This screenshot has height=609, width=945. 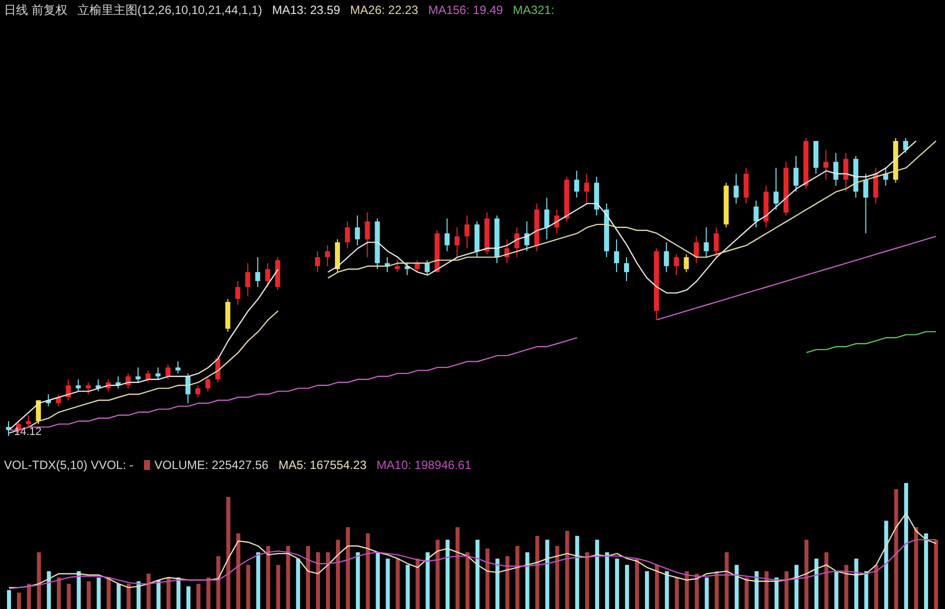 I want to click on text: MA26: 22.23, so click(x=384, y=10).